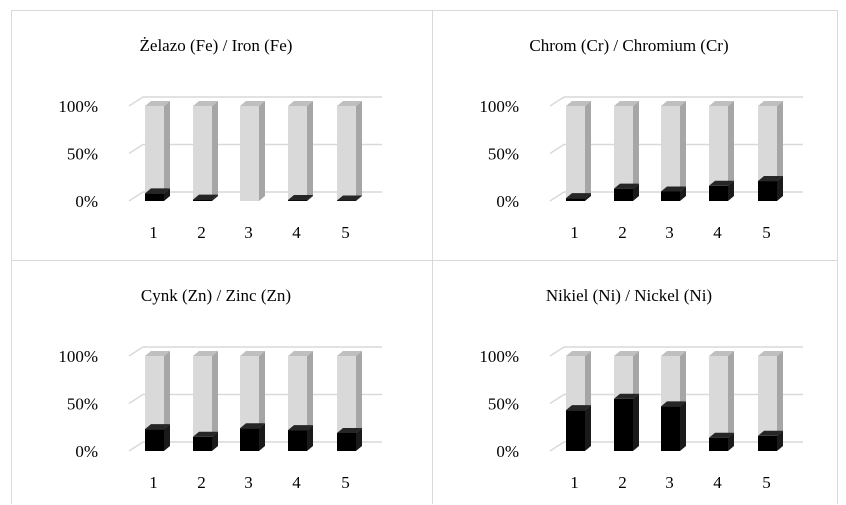 Image resolution: width=846 pixels, height=505 pixels. What do you see at coordinates (629, 295) in the screenshot?
I see `chart-title: Nikiel (Ni) / Nickel (Ni)` at bounding box center [629, 295].